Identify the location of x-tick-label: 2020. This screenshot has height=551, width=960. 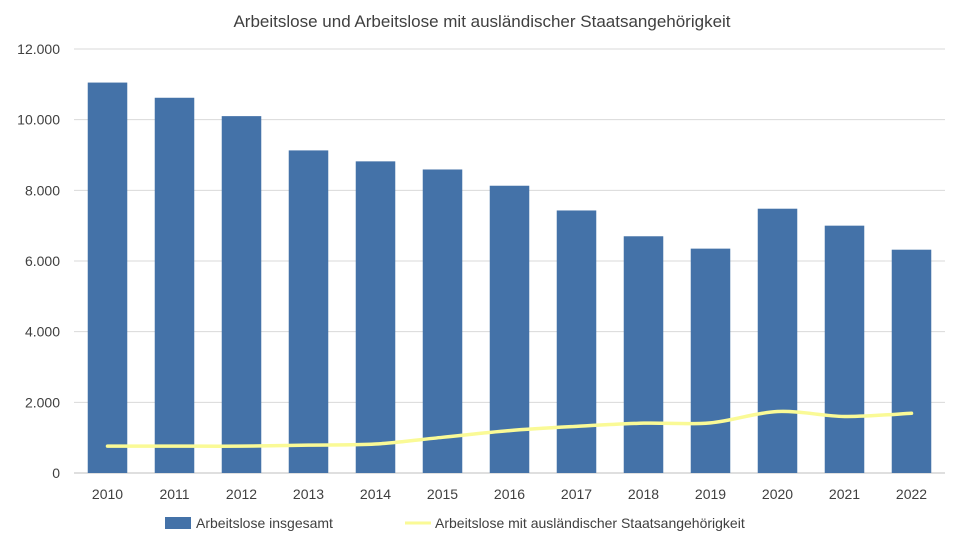
(777, 494).